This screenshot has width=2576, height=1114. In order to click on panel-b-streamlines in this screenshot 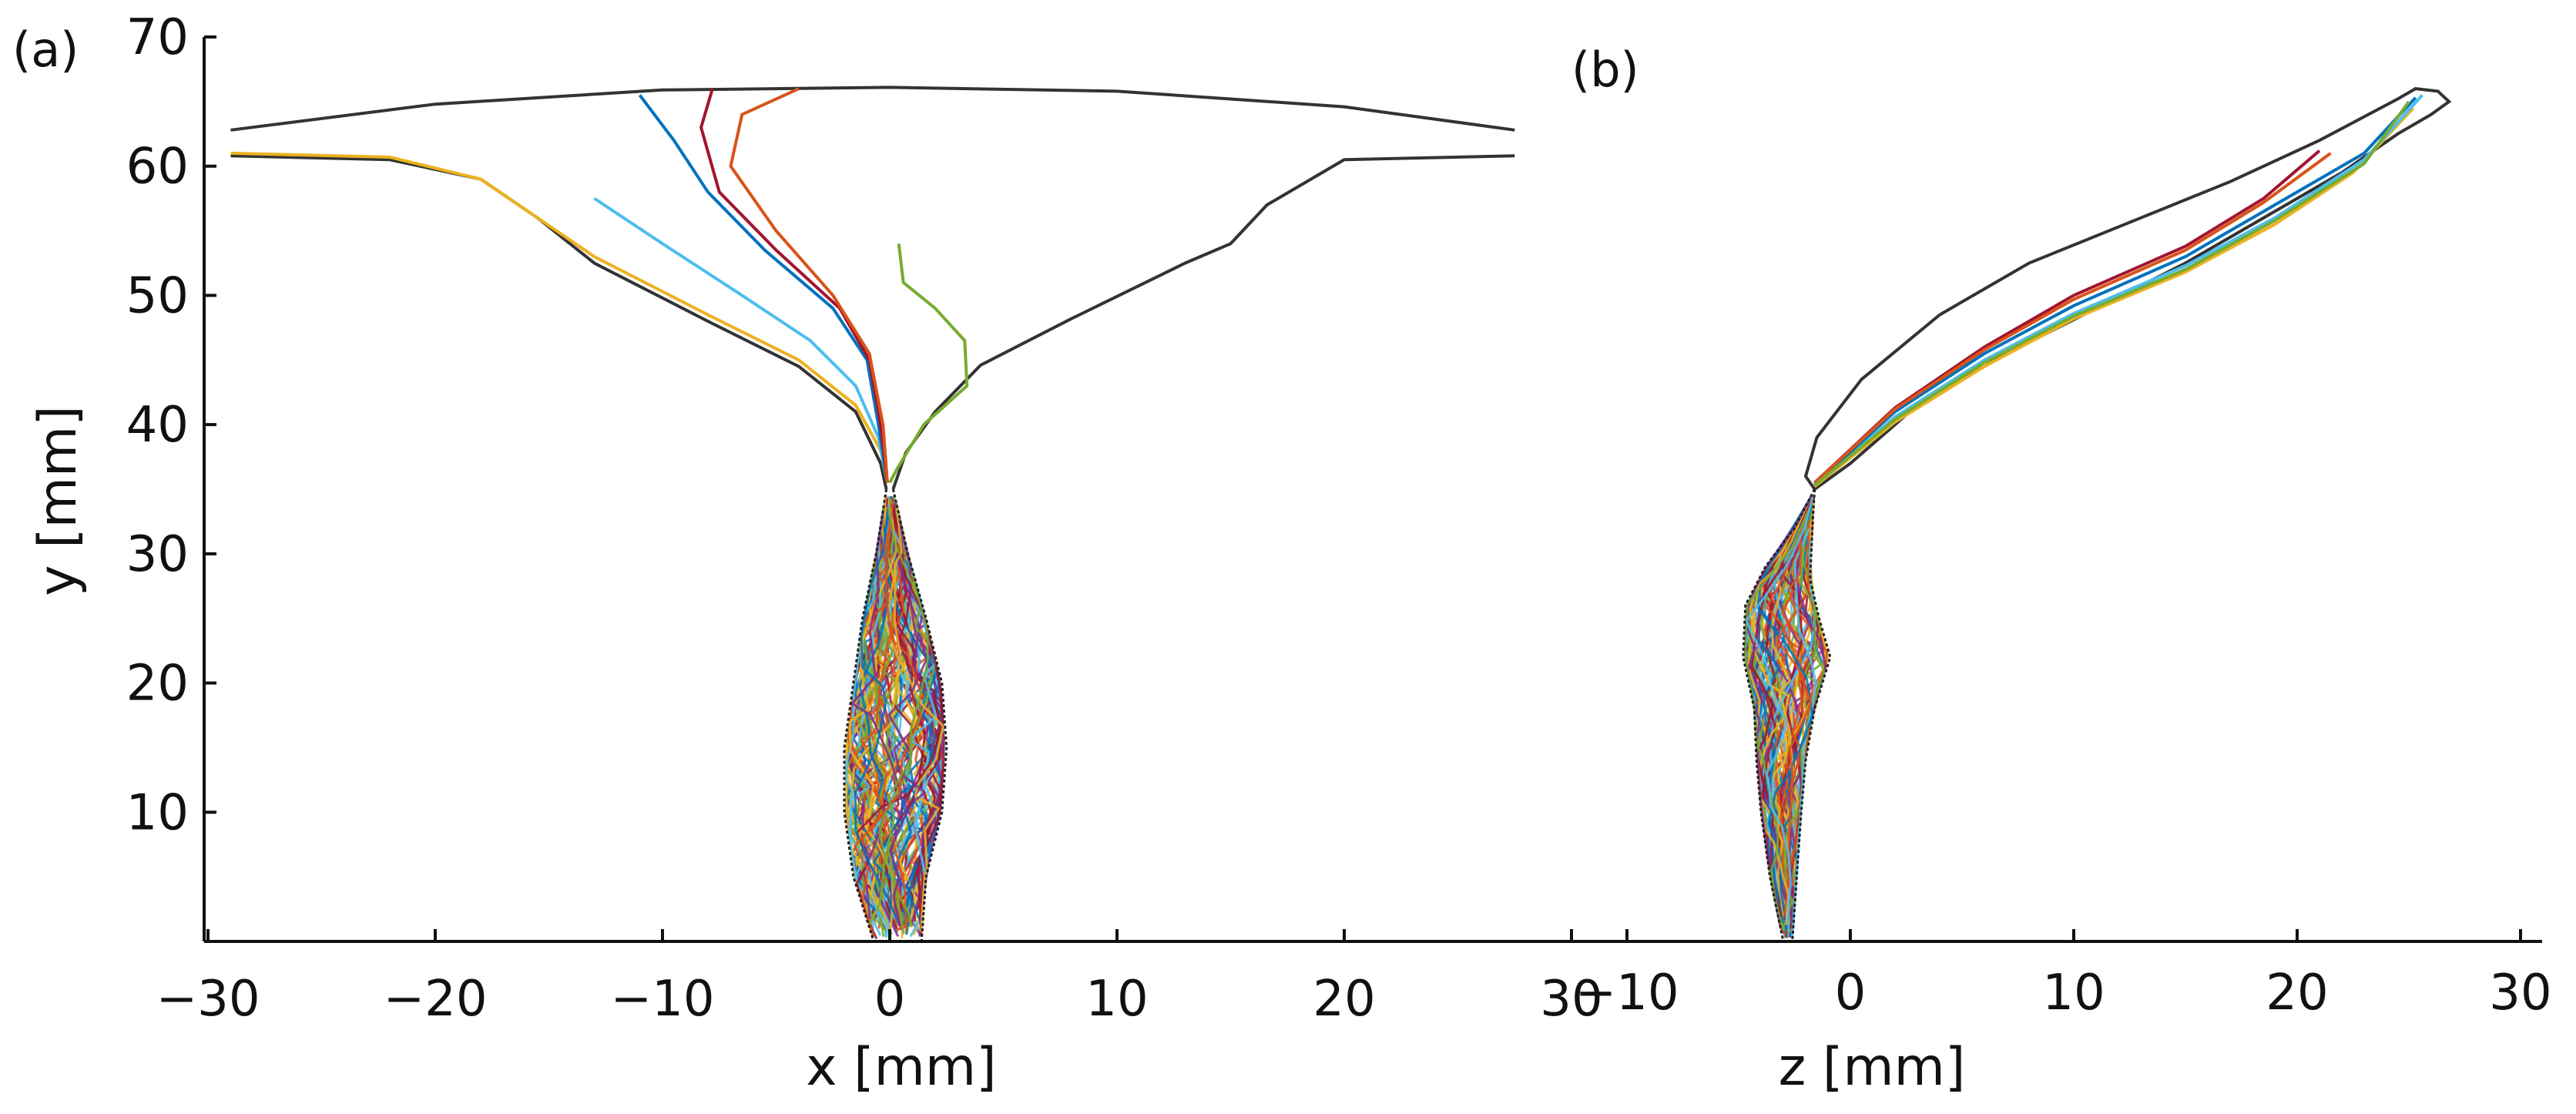, I will do `click(2118, 291)`.